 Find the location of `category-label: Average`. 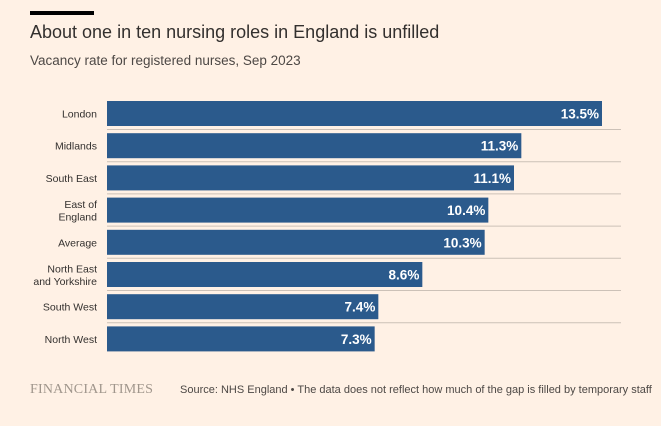

category-label: Average is located at coordinates (77, 243).